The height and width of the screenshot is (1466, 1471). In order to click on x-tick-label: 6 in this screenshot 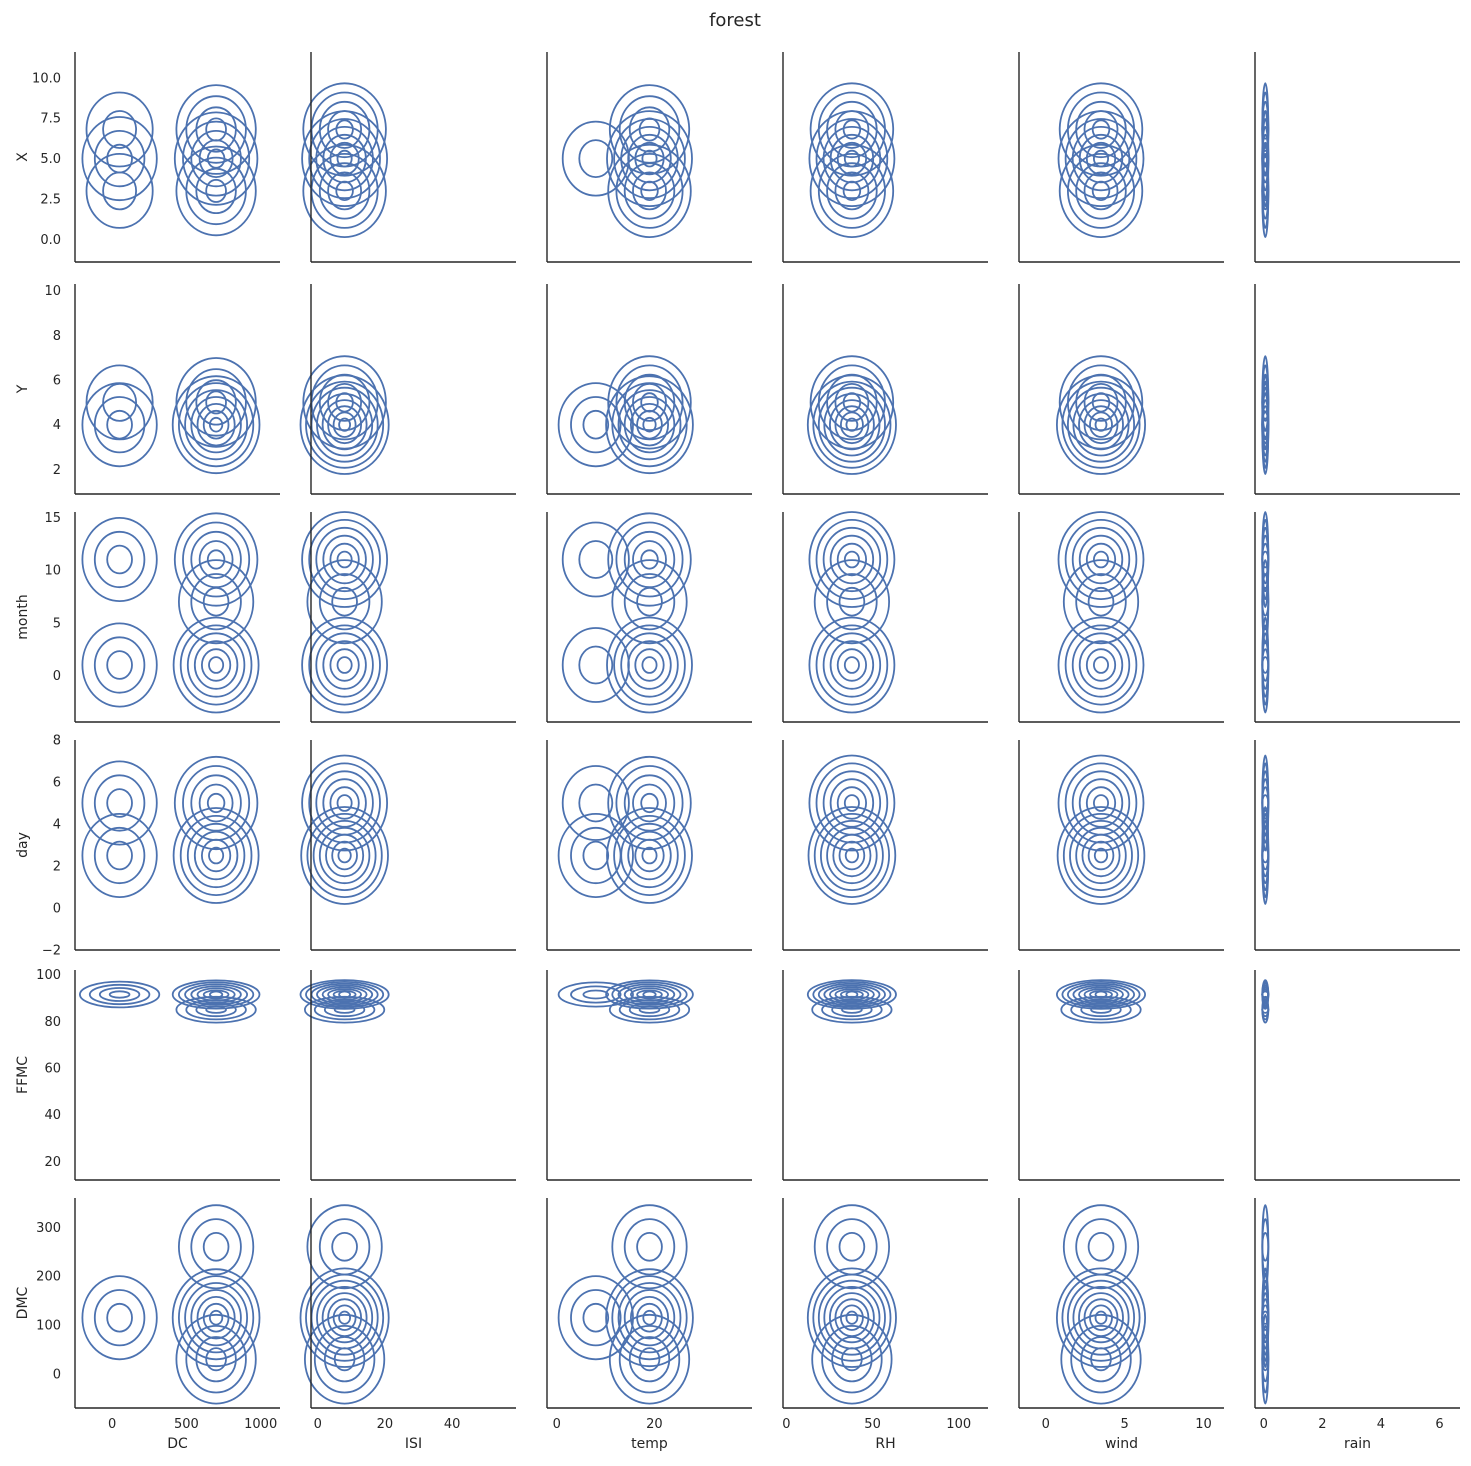, I will do `click(1439, 1424)`.